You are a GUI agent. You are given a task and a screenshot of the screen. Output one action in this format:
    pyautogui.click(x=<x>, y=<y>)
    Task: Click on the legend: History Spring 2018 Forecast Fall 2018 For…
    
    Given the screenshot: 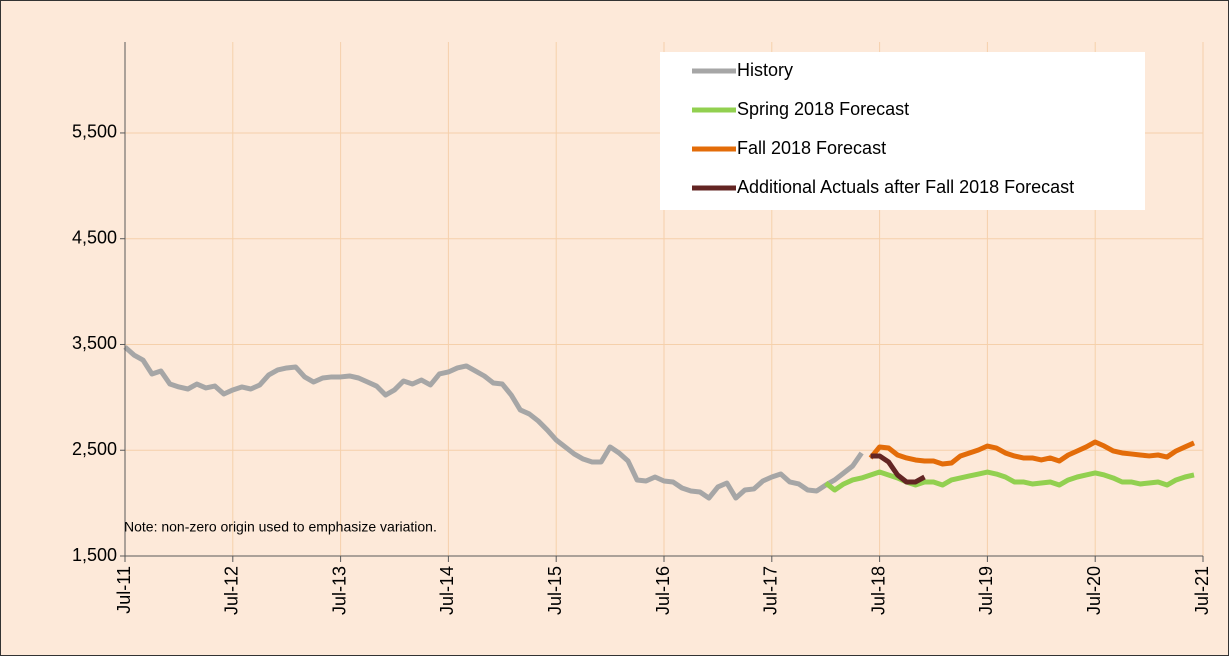 What is the action you would take?
    pyautogui.click(x=902, y=131)
    